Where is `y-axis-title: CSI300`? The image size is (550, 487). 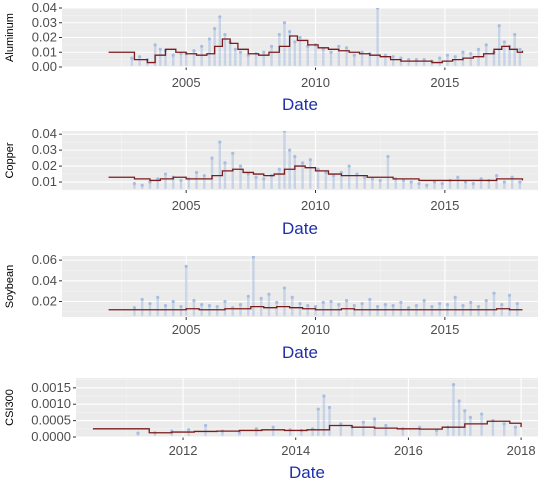 y-axis-title: CSI300 is located at coordinates (10, 407).